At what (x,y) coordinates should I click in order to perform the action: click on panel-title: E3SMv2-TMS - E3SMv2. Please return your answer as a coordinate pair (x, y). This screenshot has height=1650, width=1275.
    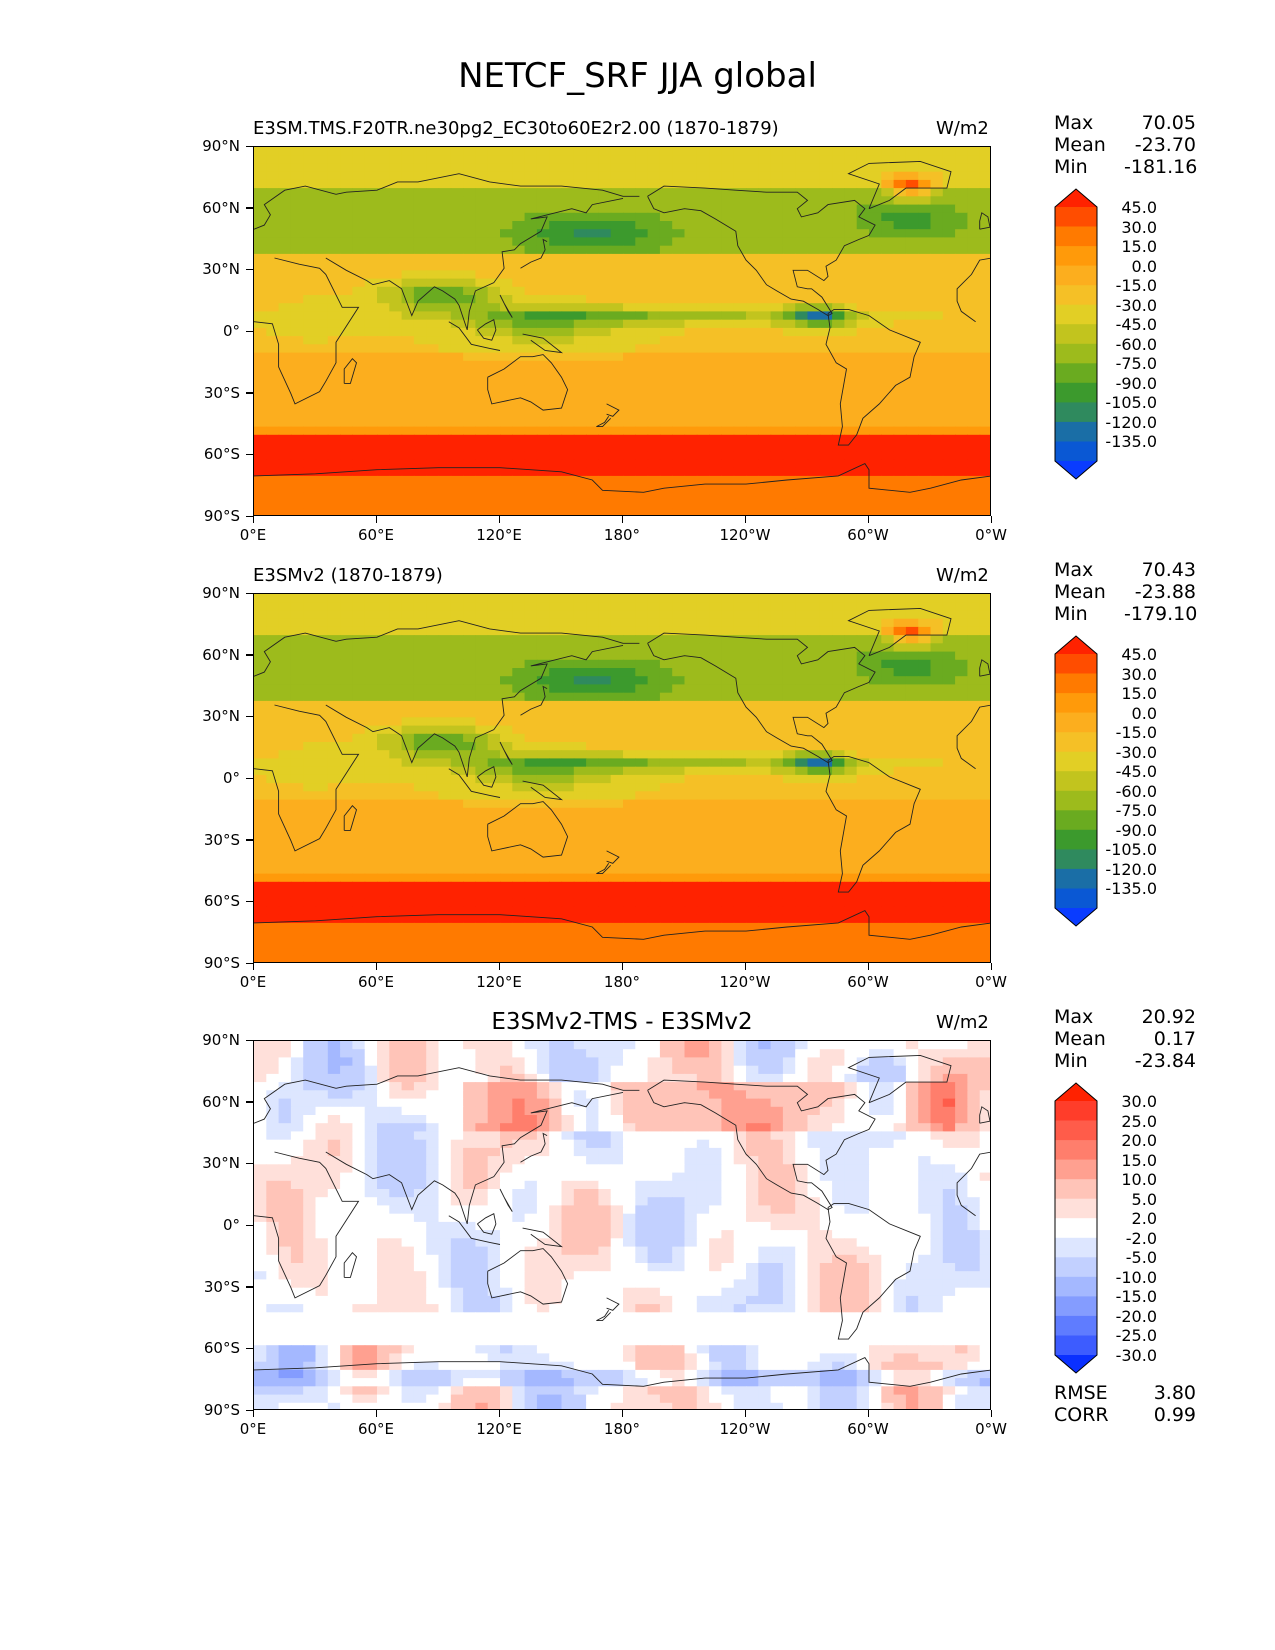
    Looking at the image, I should click on (622, 1022).